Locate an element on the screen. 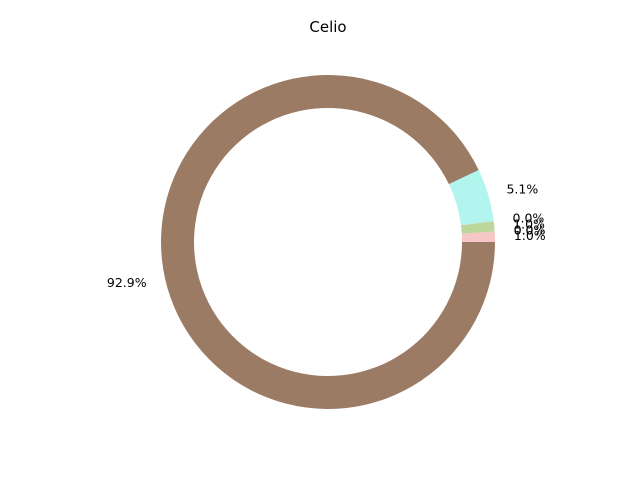  slice-label-0: 1.0% is located at coordinates (530, 235).